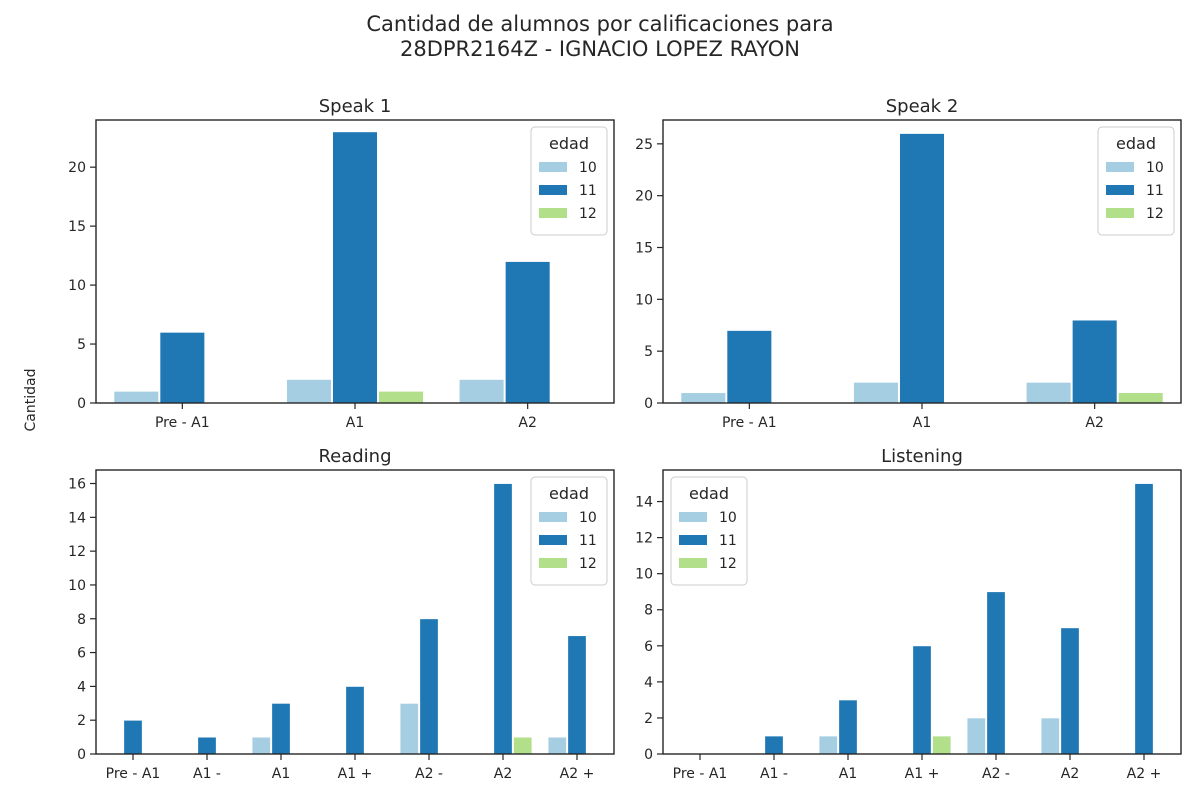  Describe the element at coordinates (77, 227) in the screenshot. I see `plot-speak-1-ytick-label: 15` at that location.